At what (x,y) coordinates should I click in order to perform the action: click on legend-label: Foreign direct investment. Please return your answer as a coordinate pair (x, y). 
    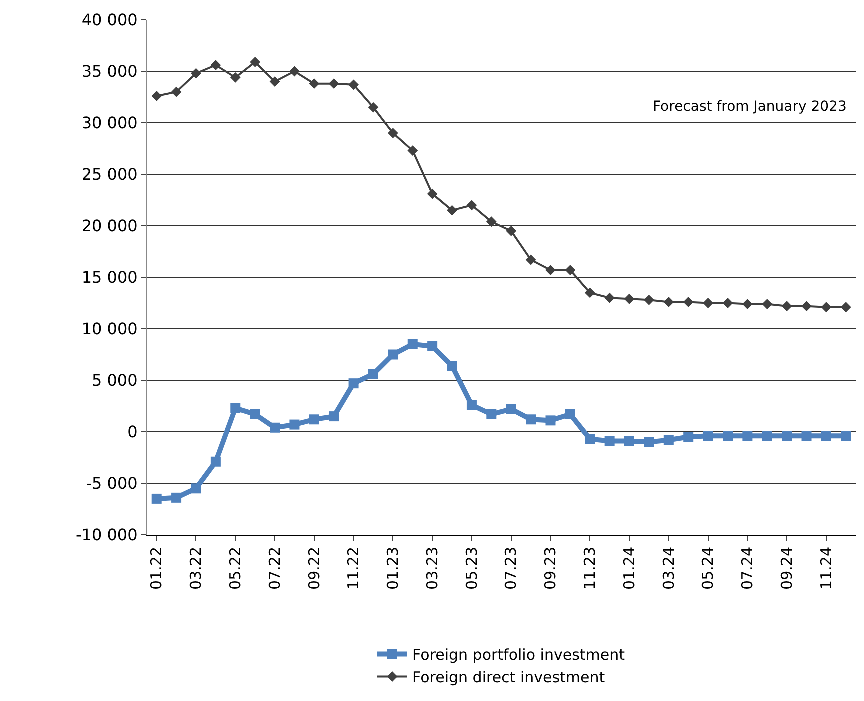
    Looking at the image, I should click on (509, 677).